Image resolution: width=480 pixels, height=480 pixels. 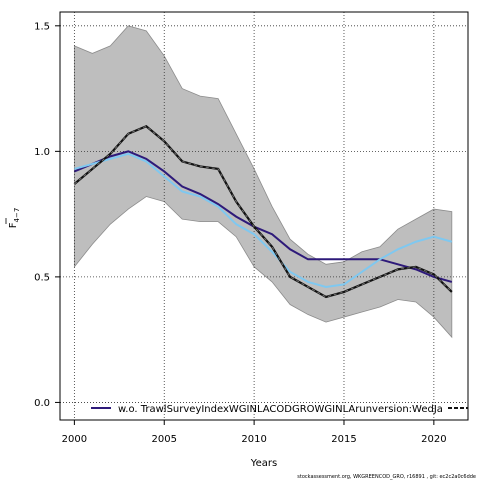 I want to click on y-axis-title-main: F, so click(x=13, y=225).